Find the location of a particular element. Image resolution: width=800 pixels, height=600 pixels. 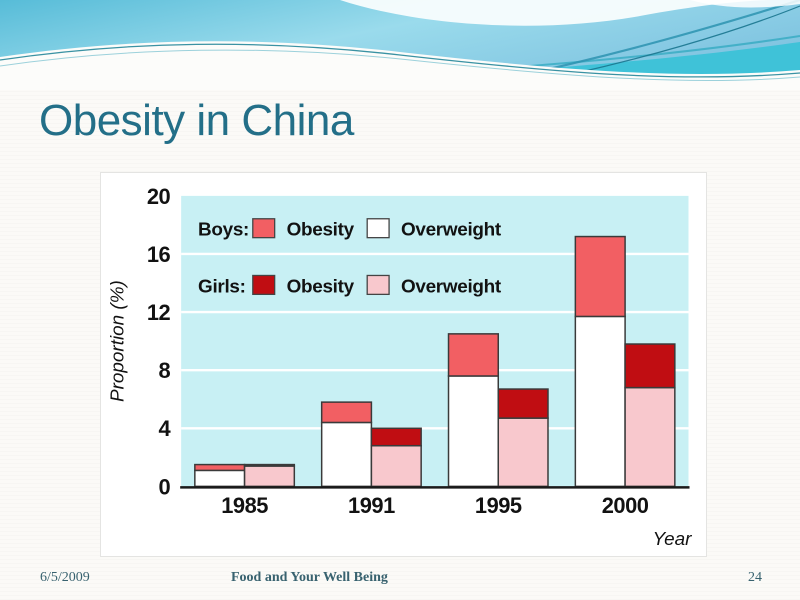

footer-title: Food and Your Well Being is located at coordinates (309, 577).